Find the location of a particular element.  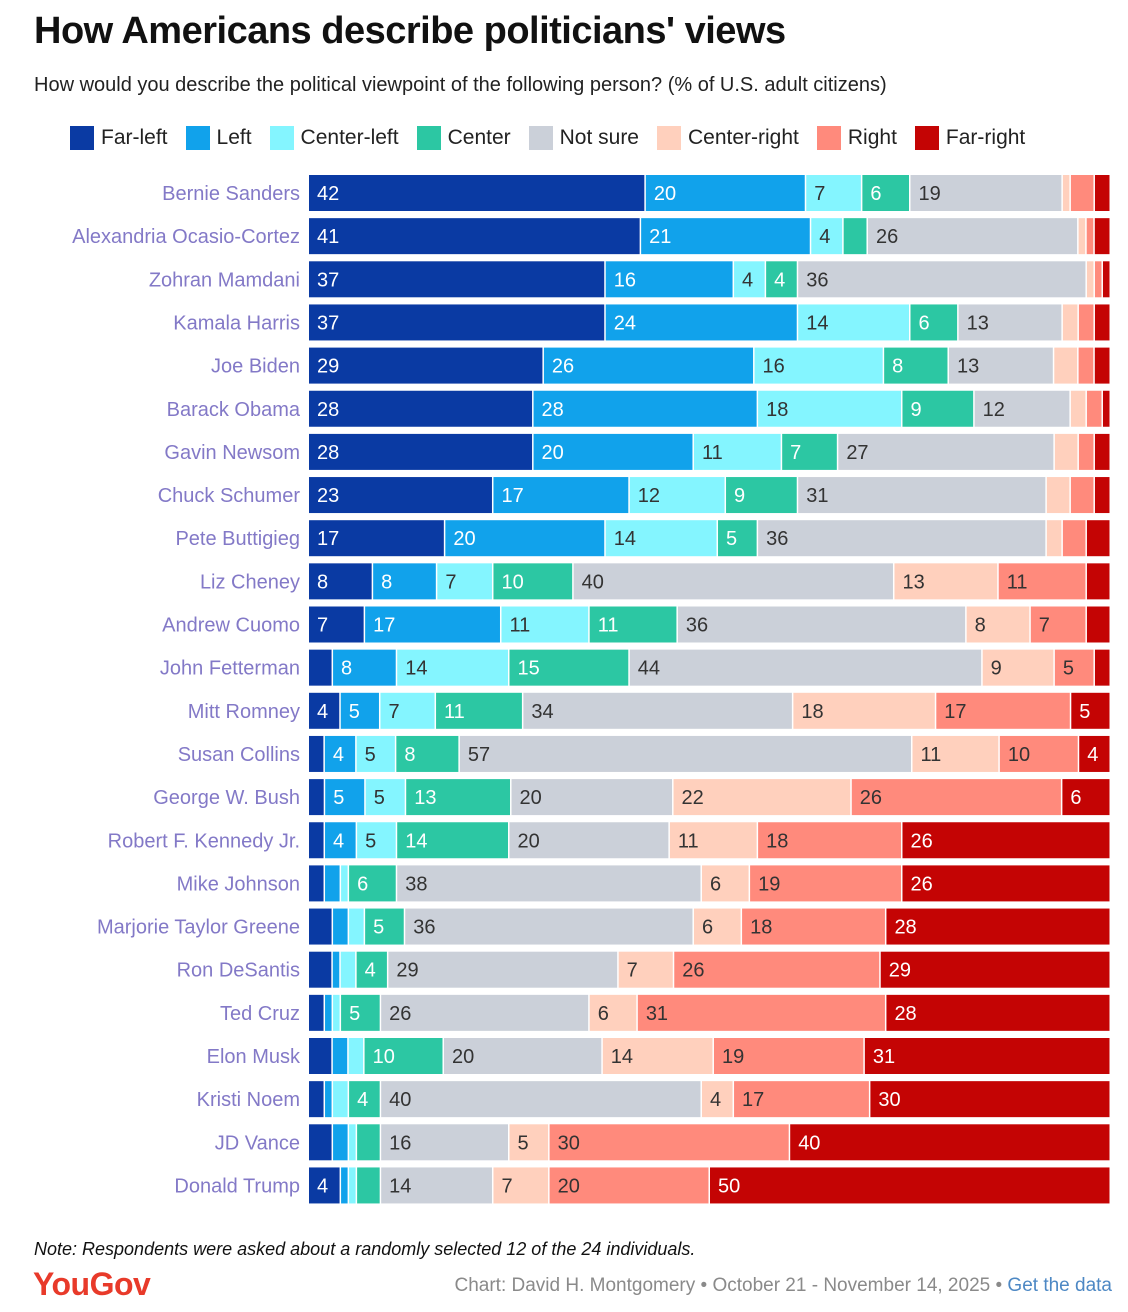

category-label: Joe Biden is located at coordinates (255, 367).